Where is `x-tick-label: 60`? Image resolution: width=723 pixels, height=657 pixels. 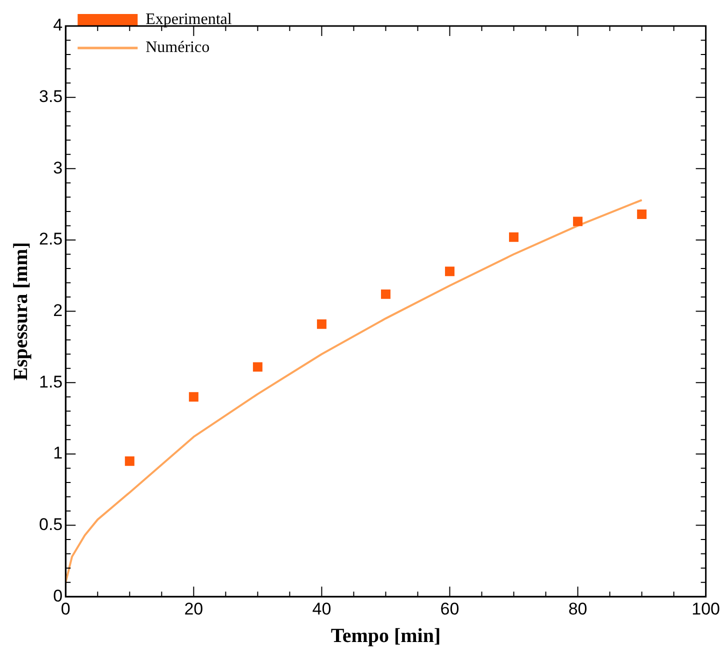
x-tick-label: 60 is located at coordinates (450, 608).